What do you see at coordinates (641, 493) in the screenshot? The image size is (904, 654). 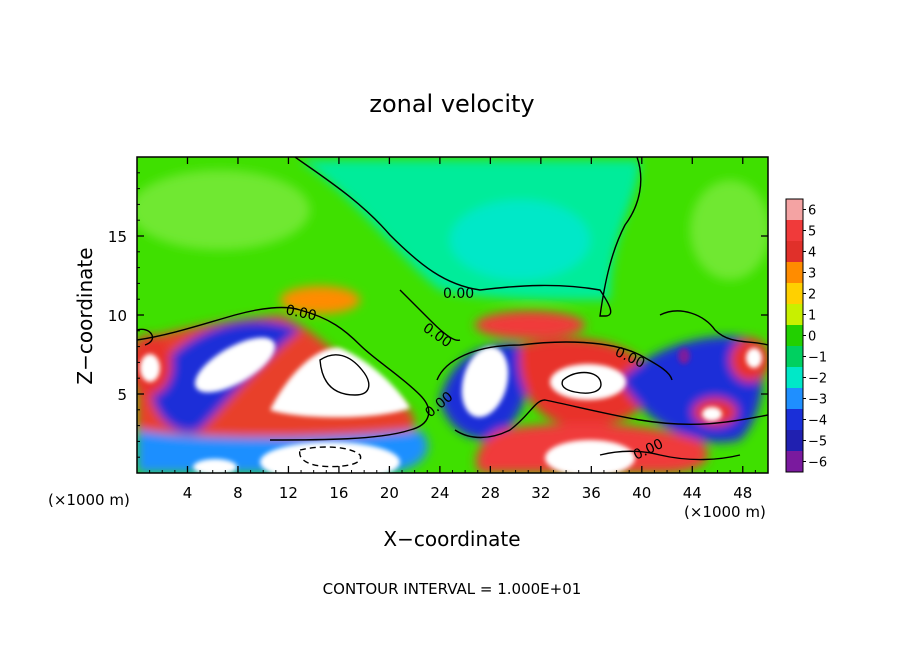 I see `x-tick-label: 40` at bounding box center [641, 493].